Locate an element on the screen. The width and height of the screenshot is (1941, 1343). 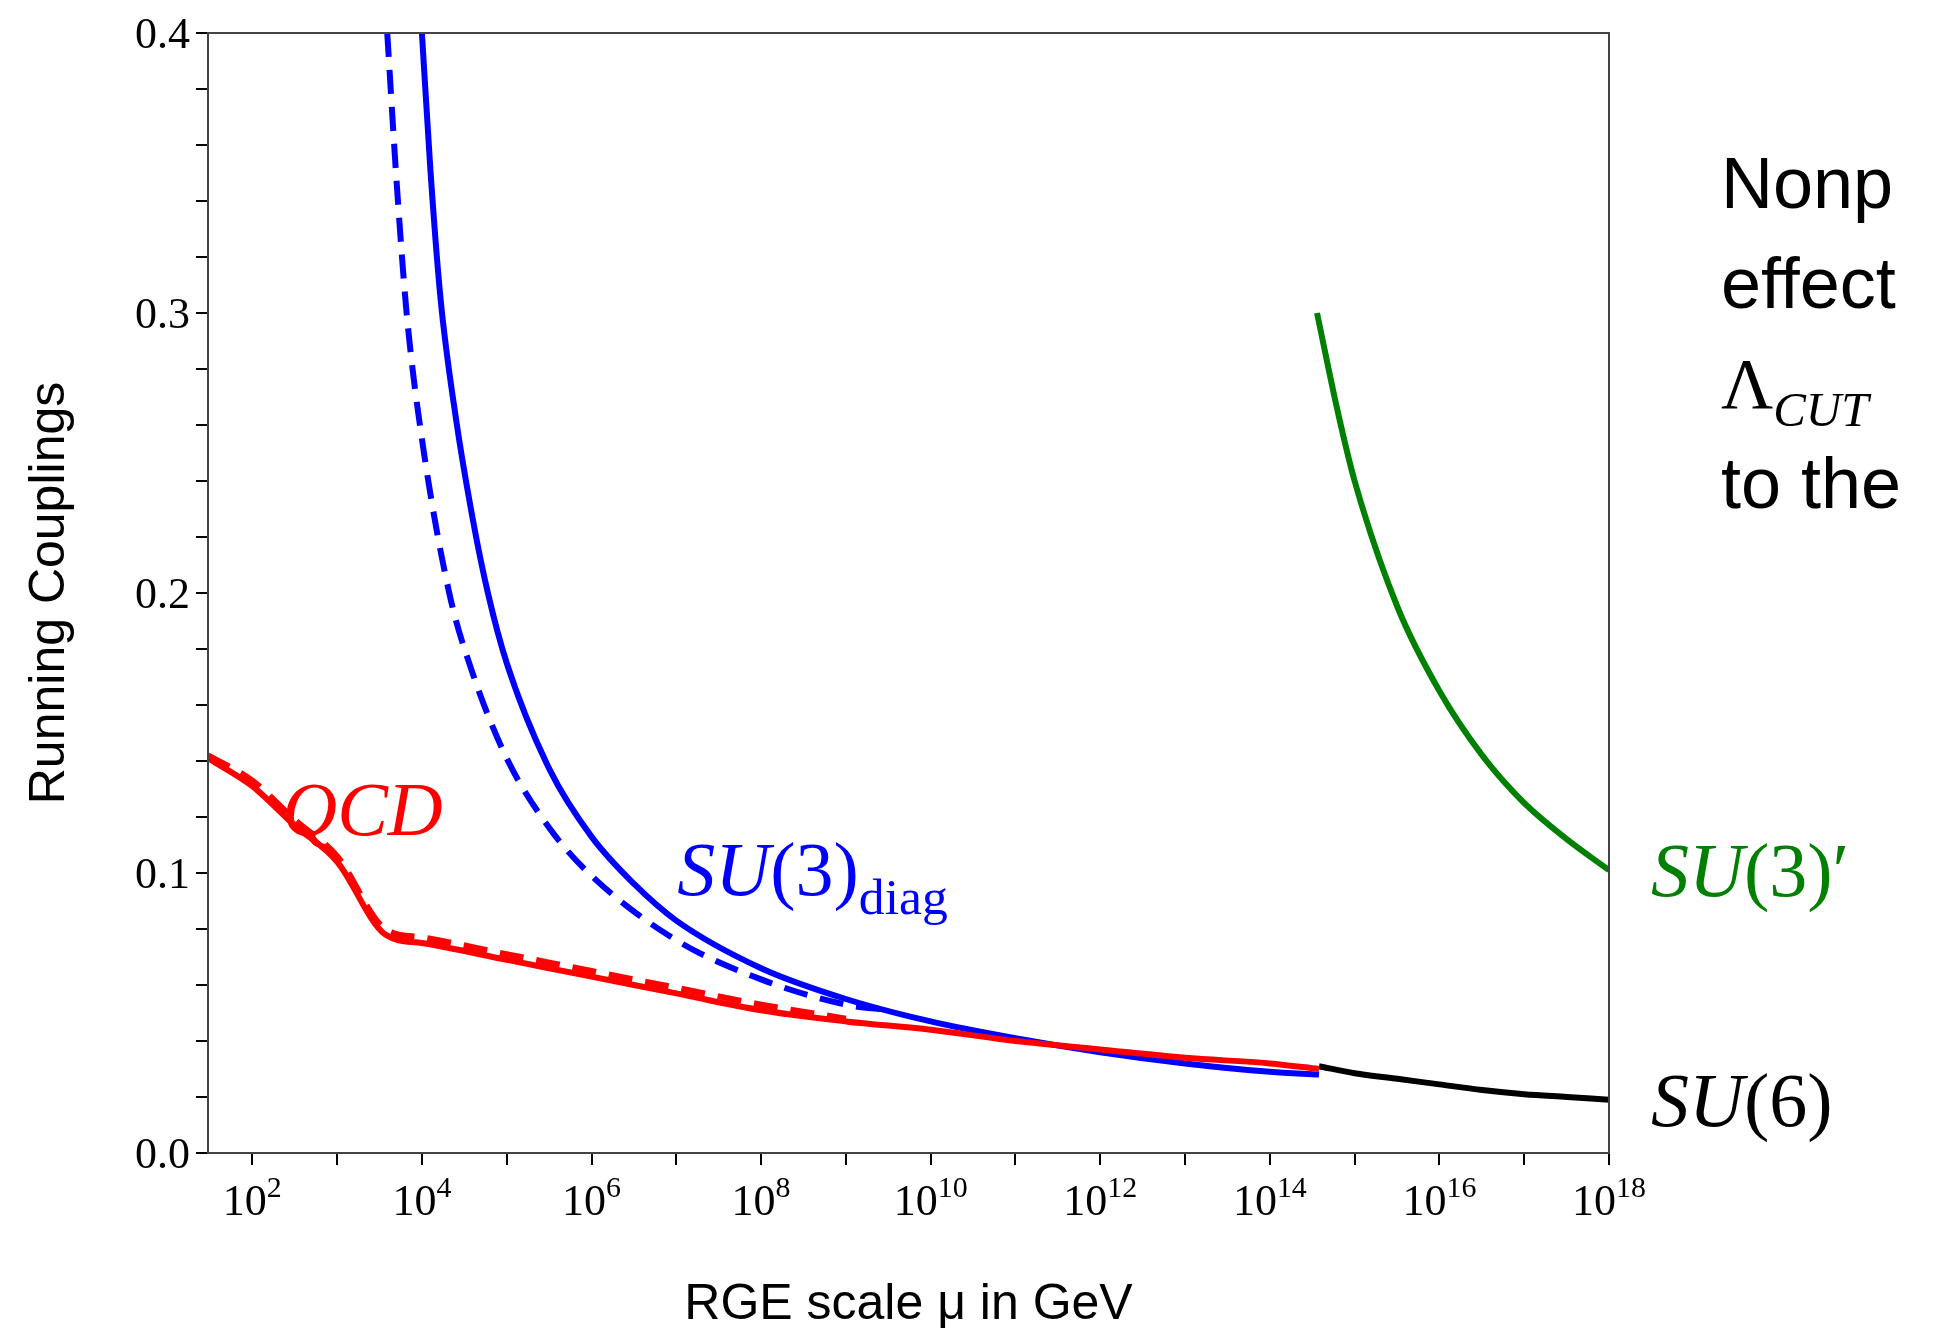
x-axis-title: RGE scale μ in GeV is located at coordinates (909, 1301).